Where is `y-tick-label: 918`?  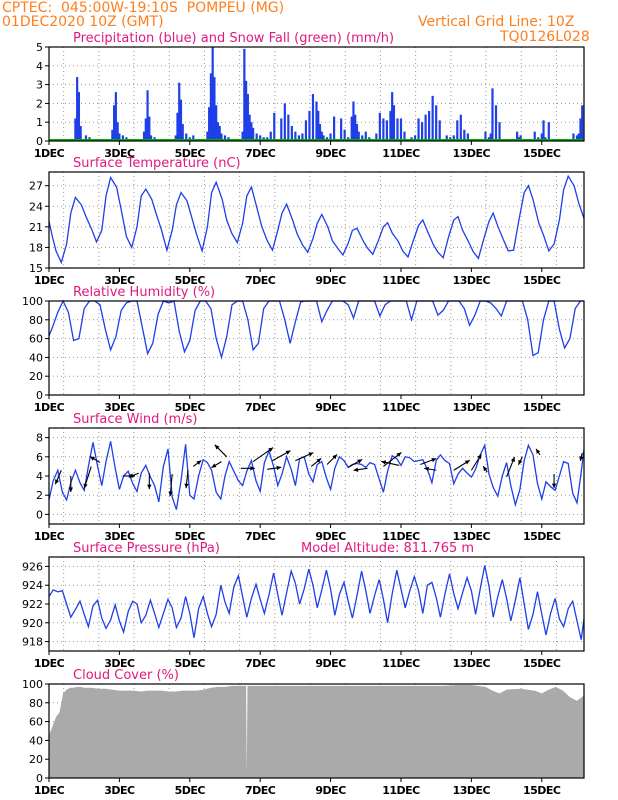
y-tick-label: 918 is located at coordinates (32, 642).